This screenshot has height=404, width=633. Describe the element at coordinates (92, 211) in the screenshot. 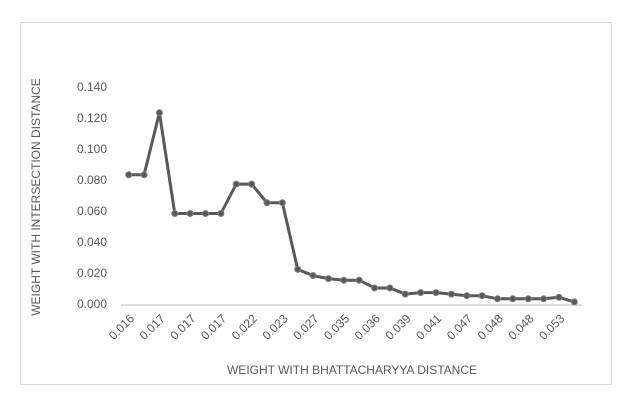

I see `y-tick-label: 0.060` at that location.